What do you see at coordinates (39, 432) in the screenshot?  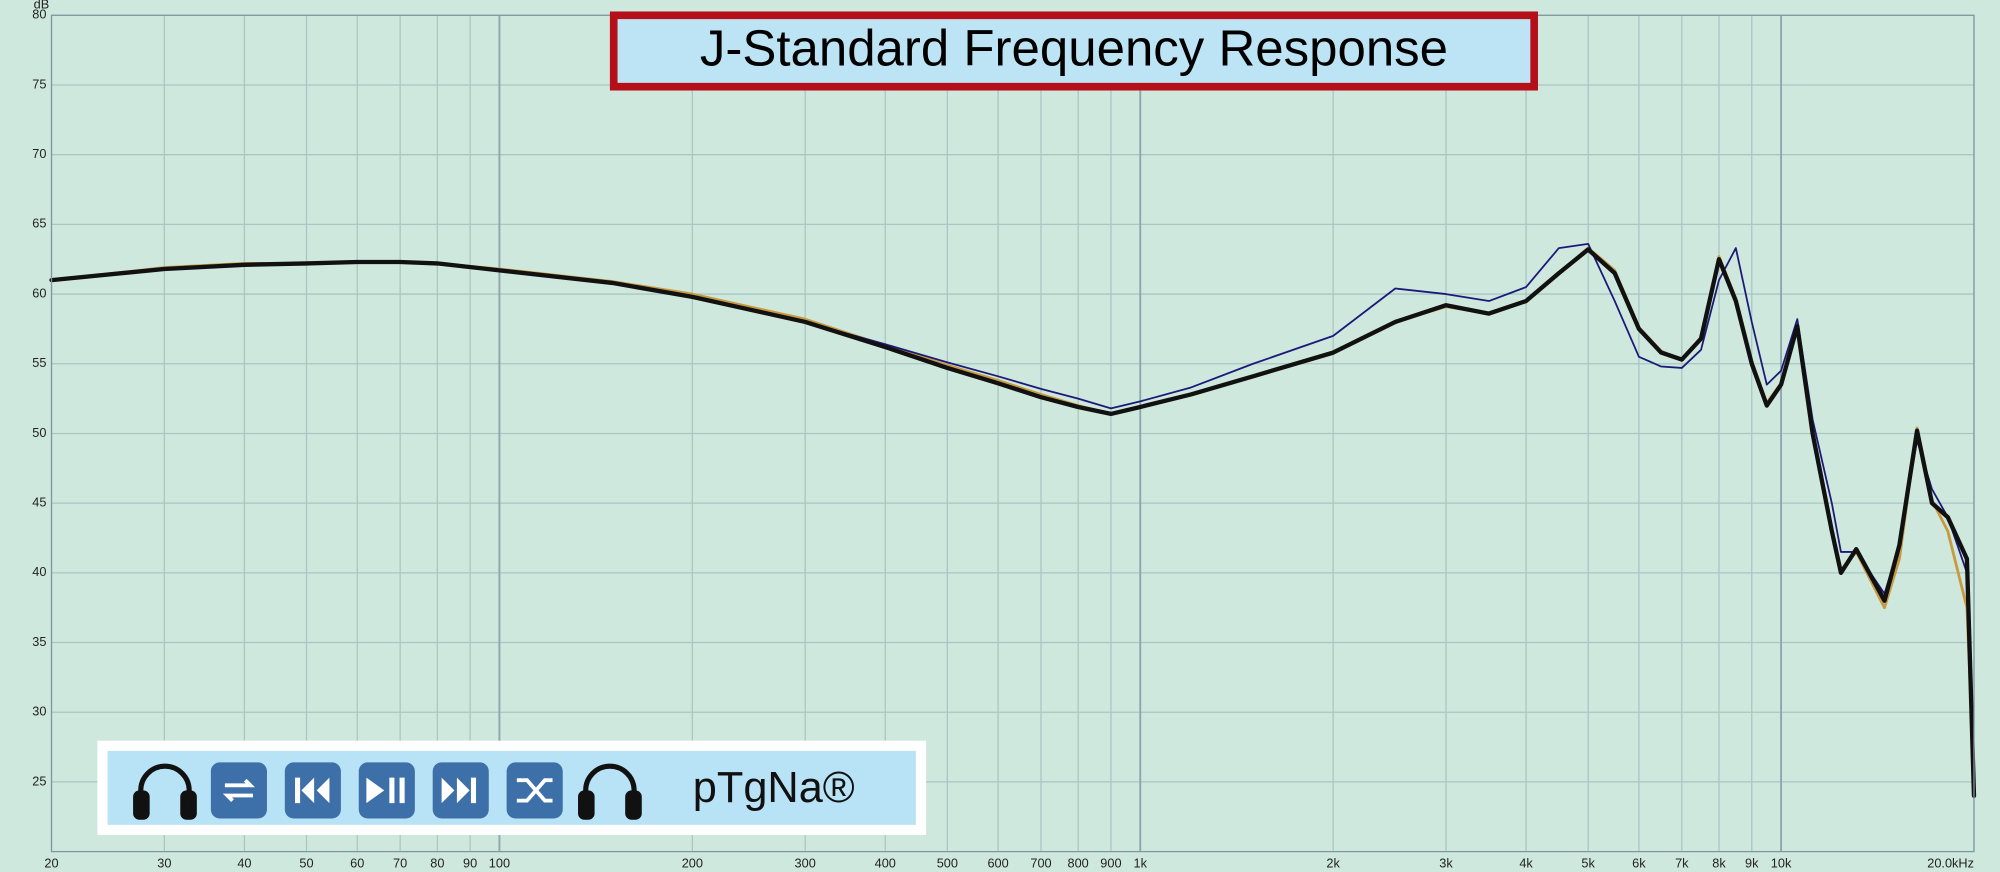 I see `y-tick-label: 50` at bounding box center [39, 432].